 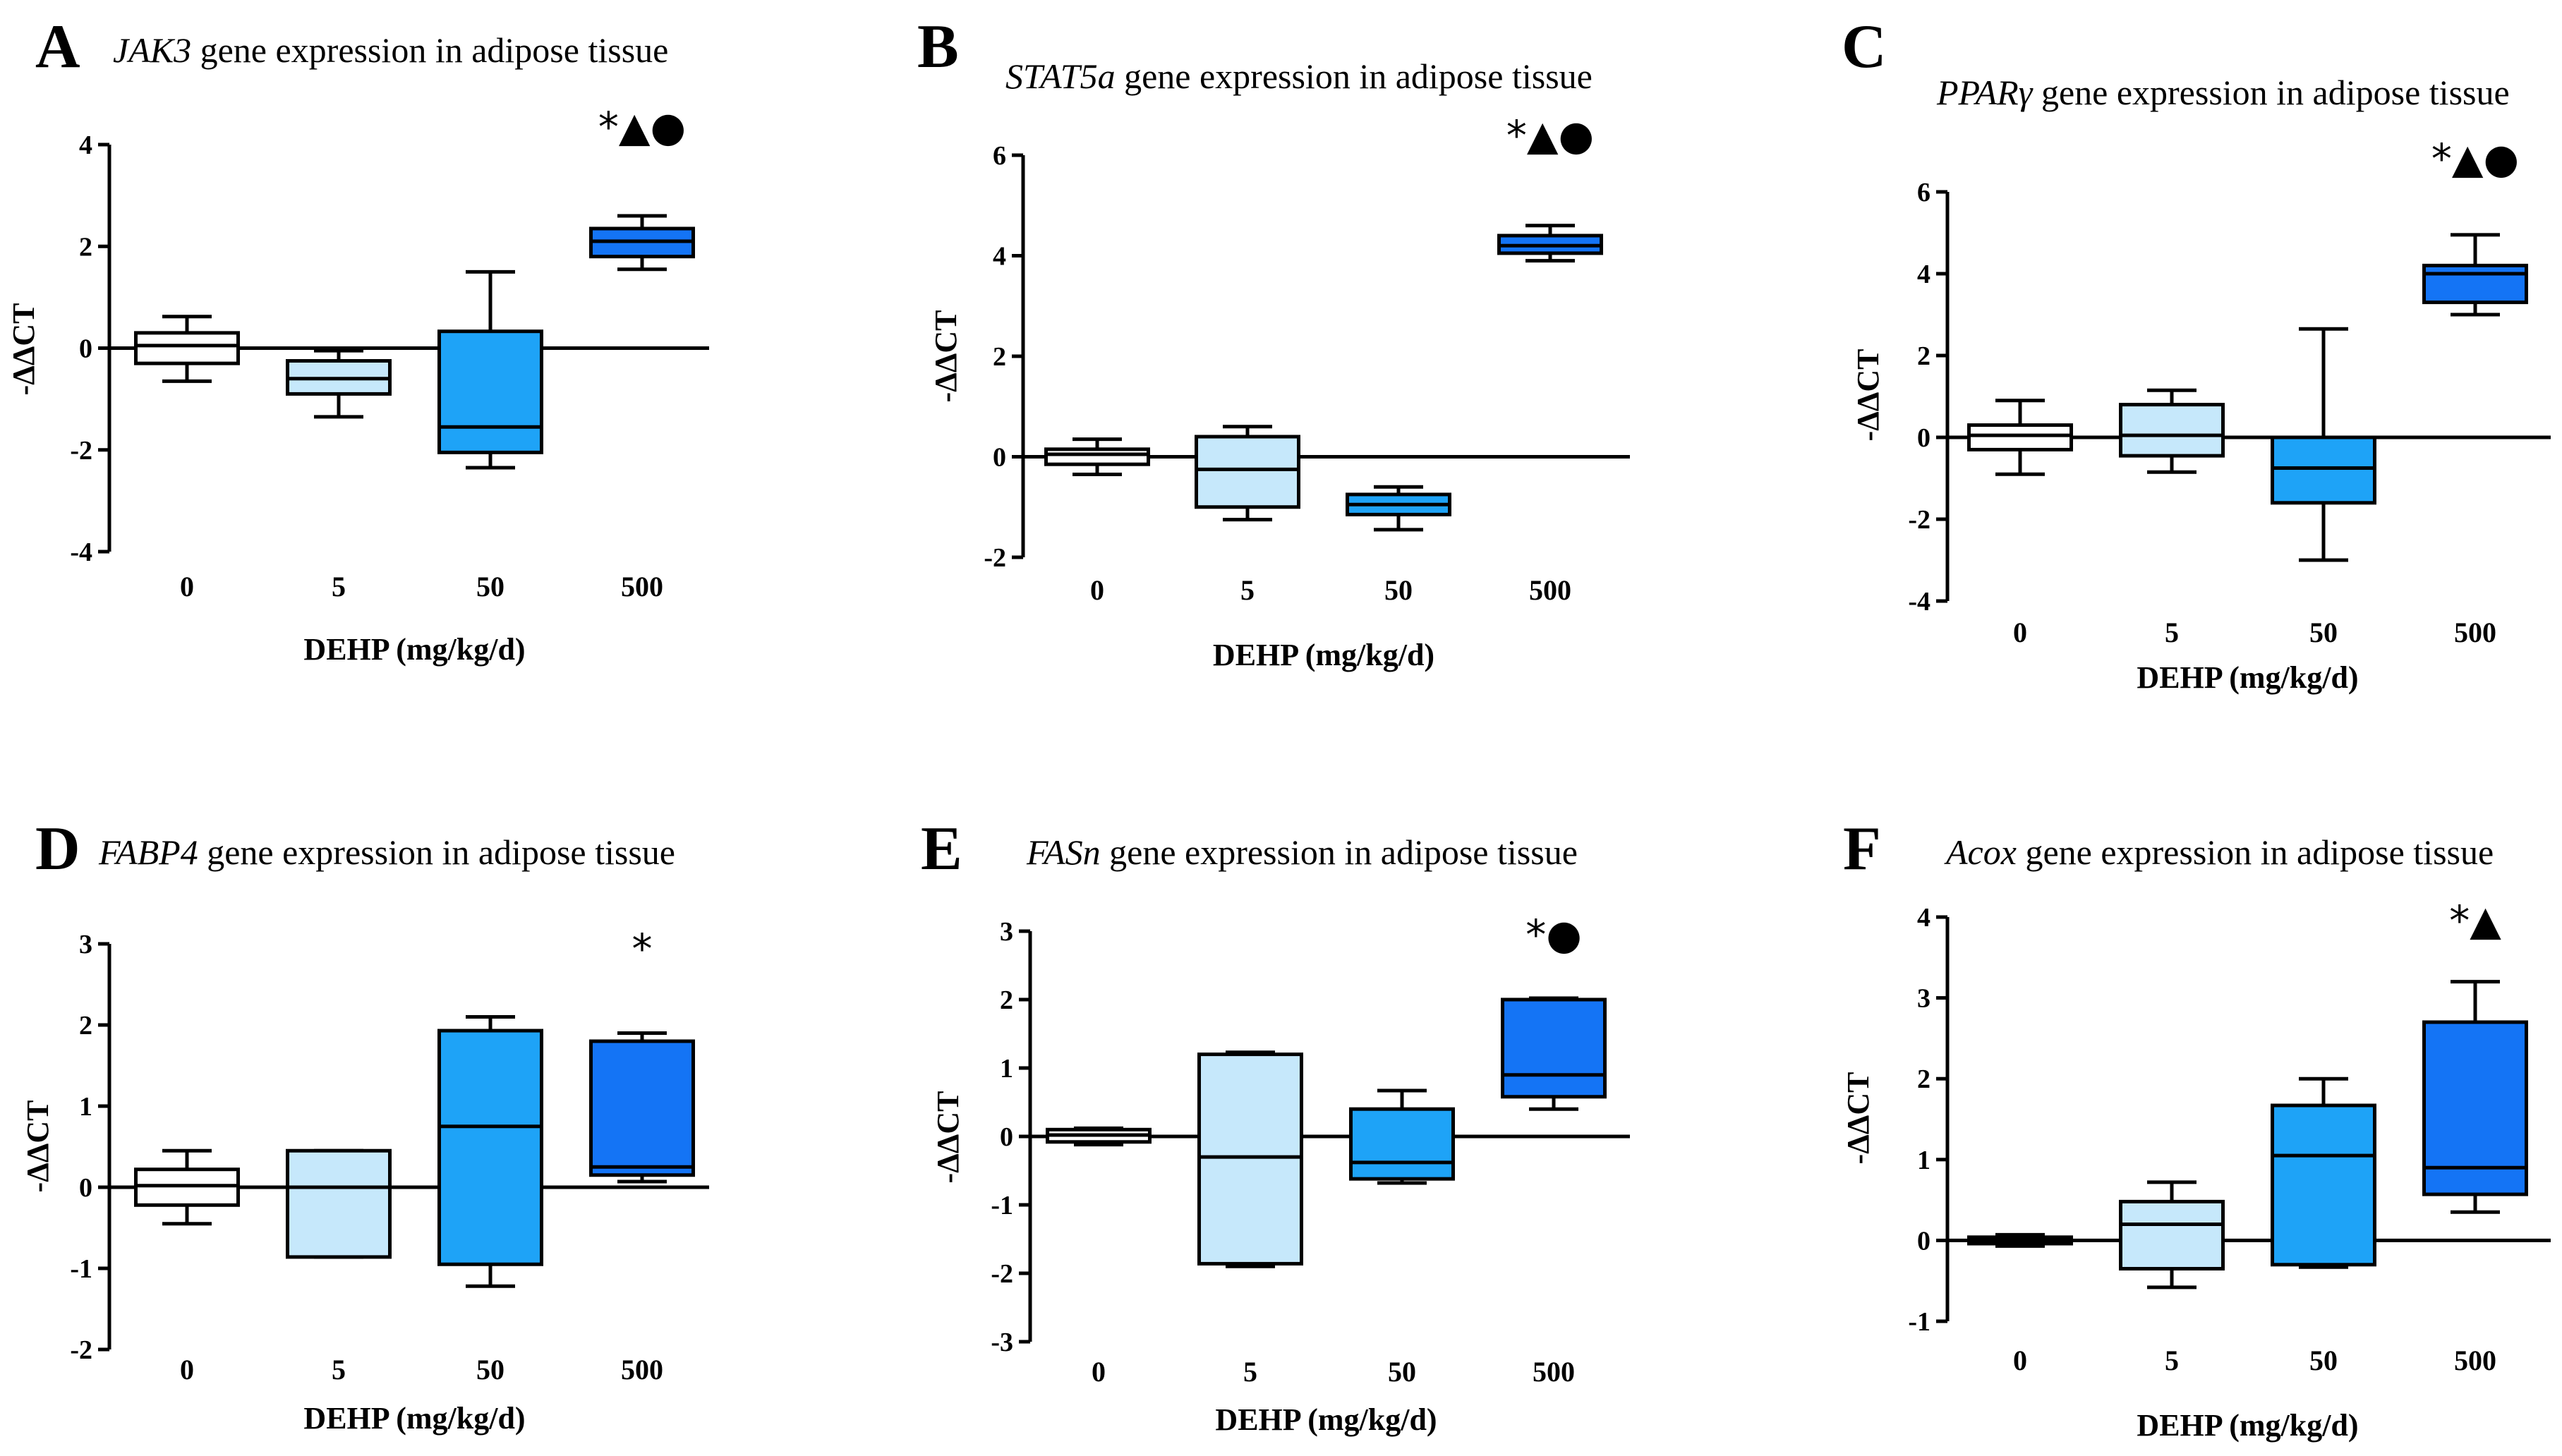 I want to click on panel-letter: A, so click(x=57, y=47).